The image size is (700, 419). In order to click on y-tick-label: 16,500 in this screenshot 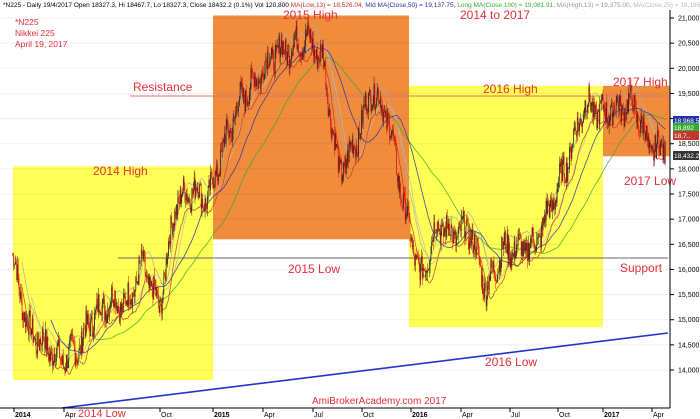, I will do `click(689, 245)`.